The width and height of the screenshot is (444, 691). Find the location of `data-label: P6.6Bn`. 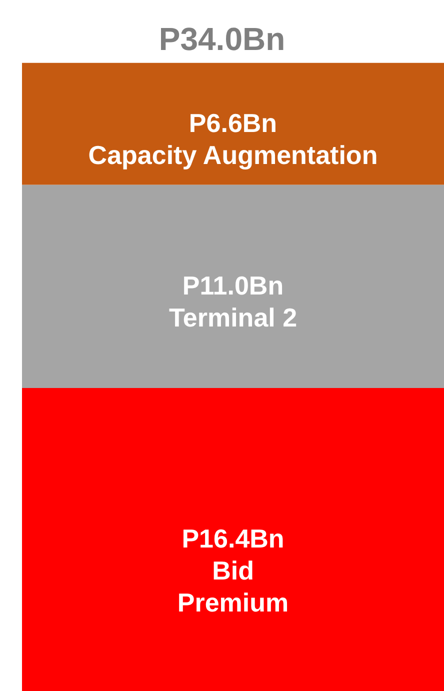

data-label: P6.6Bn is located at coordinates (233, 123).